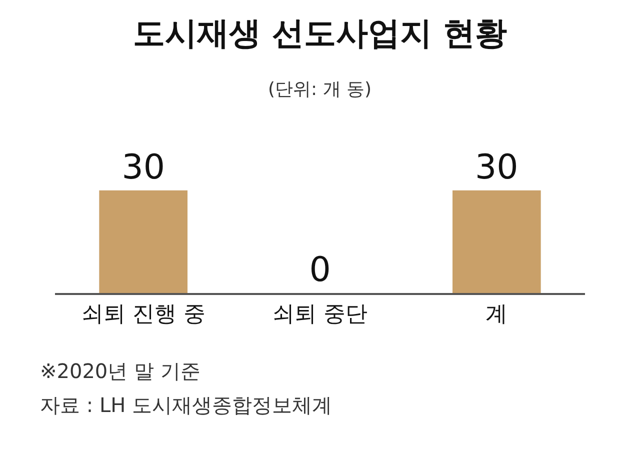 The image size is (640, 472). I want to click on chart-subtitle: (단위: 개 동), so click(320, 89).